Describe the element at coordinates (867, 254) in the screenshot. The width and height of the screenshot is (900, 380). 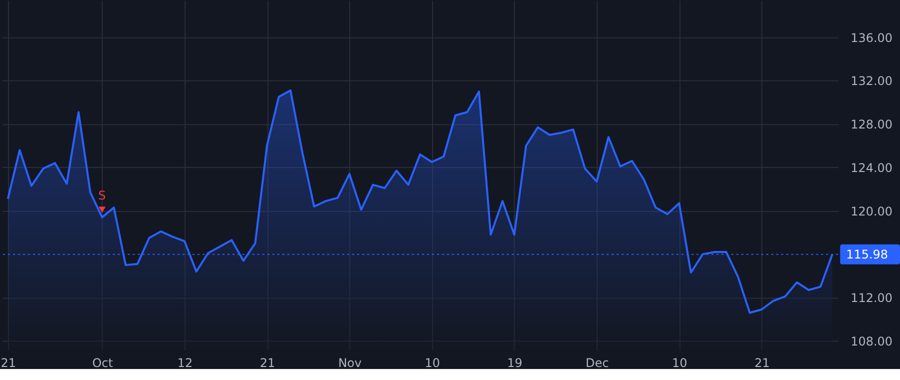
I see `ref-line-label: 115.98` at that location.